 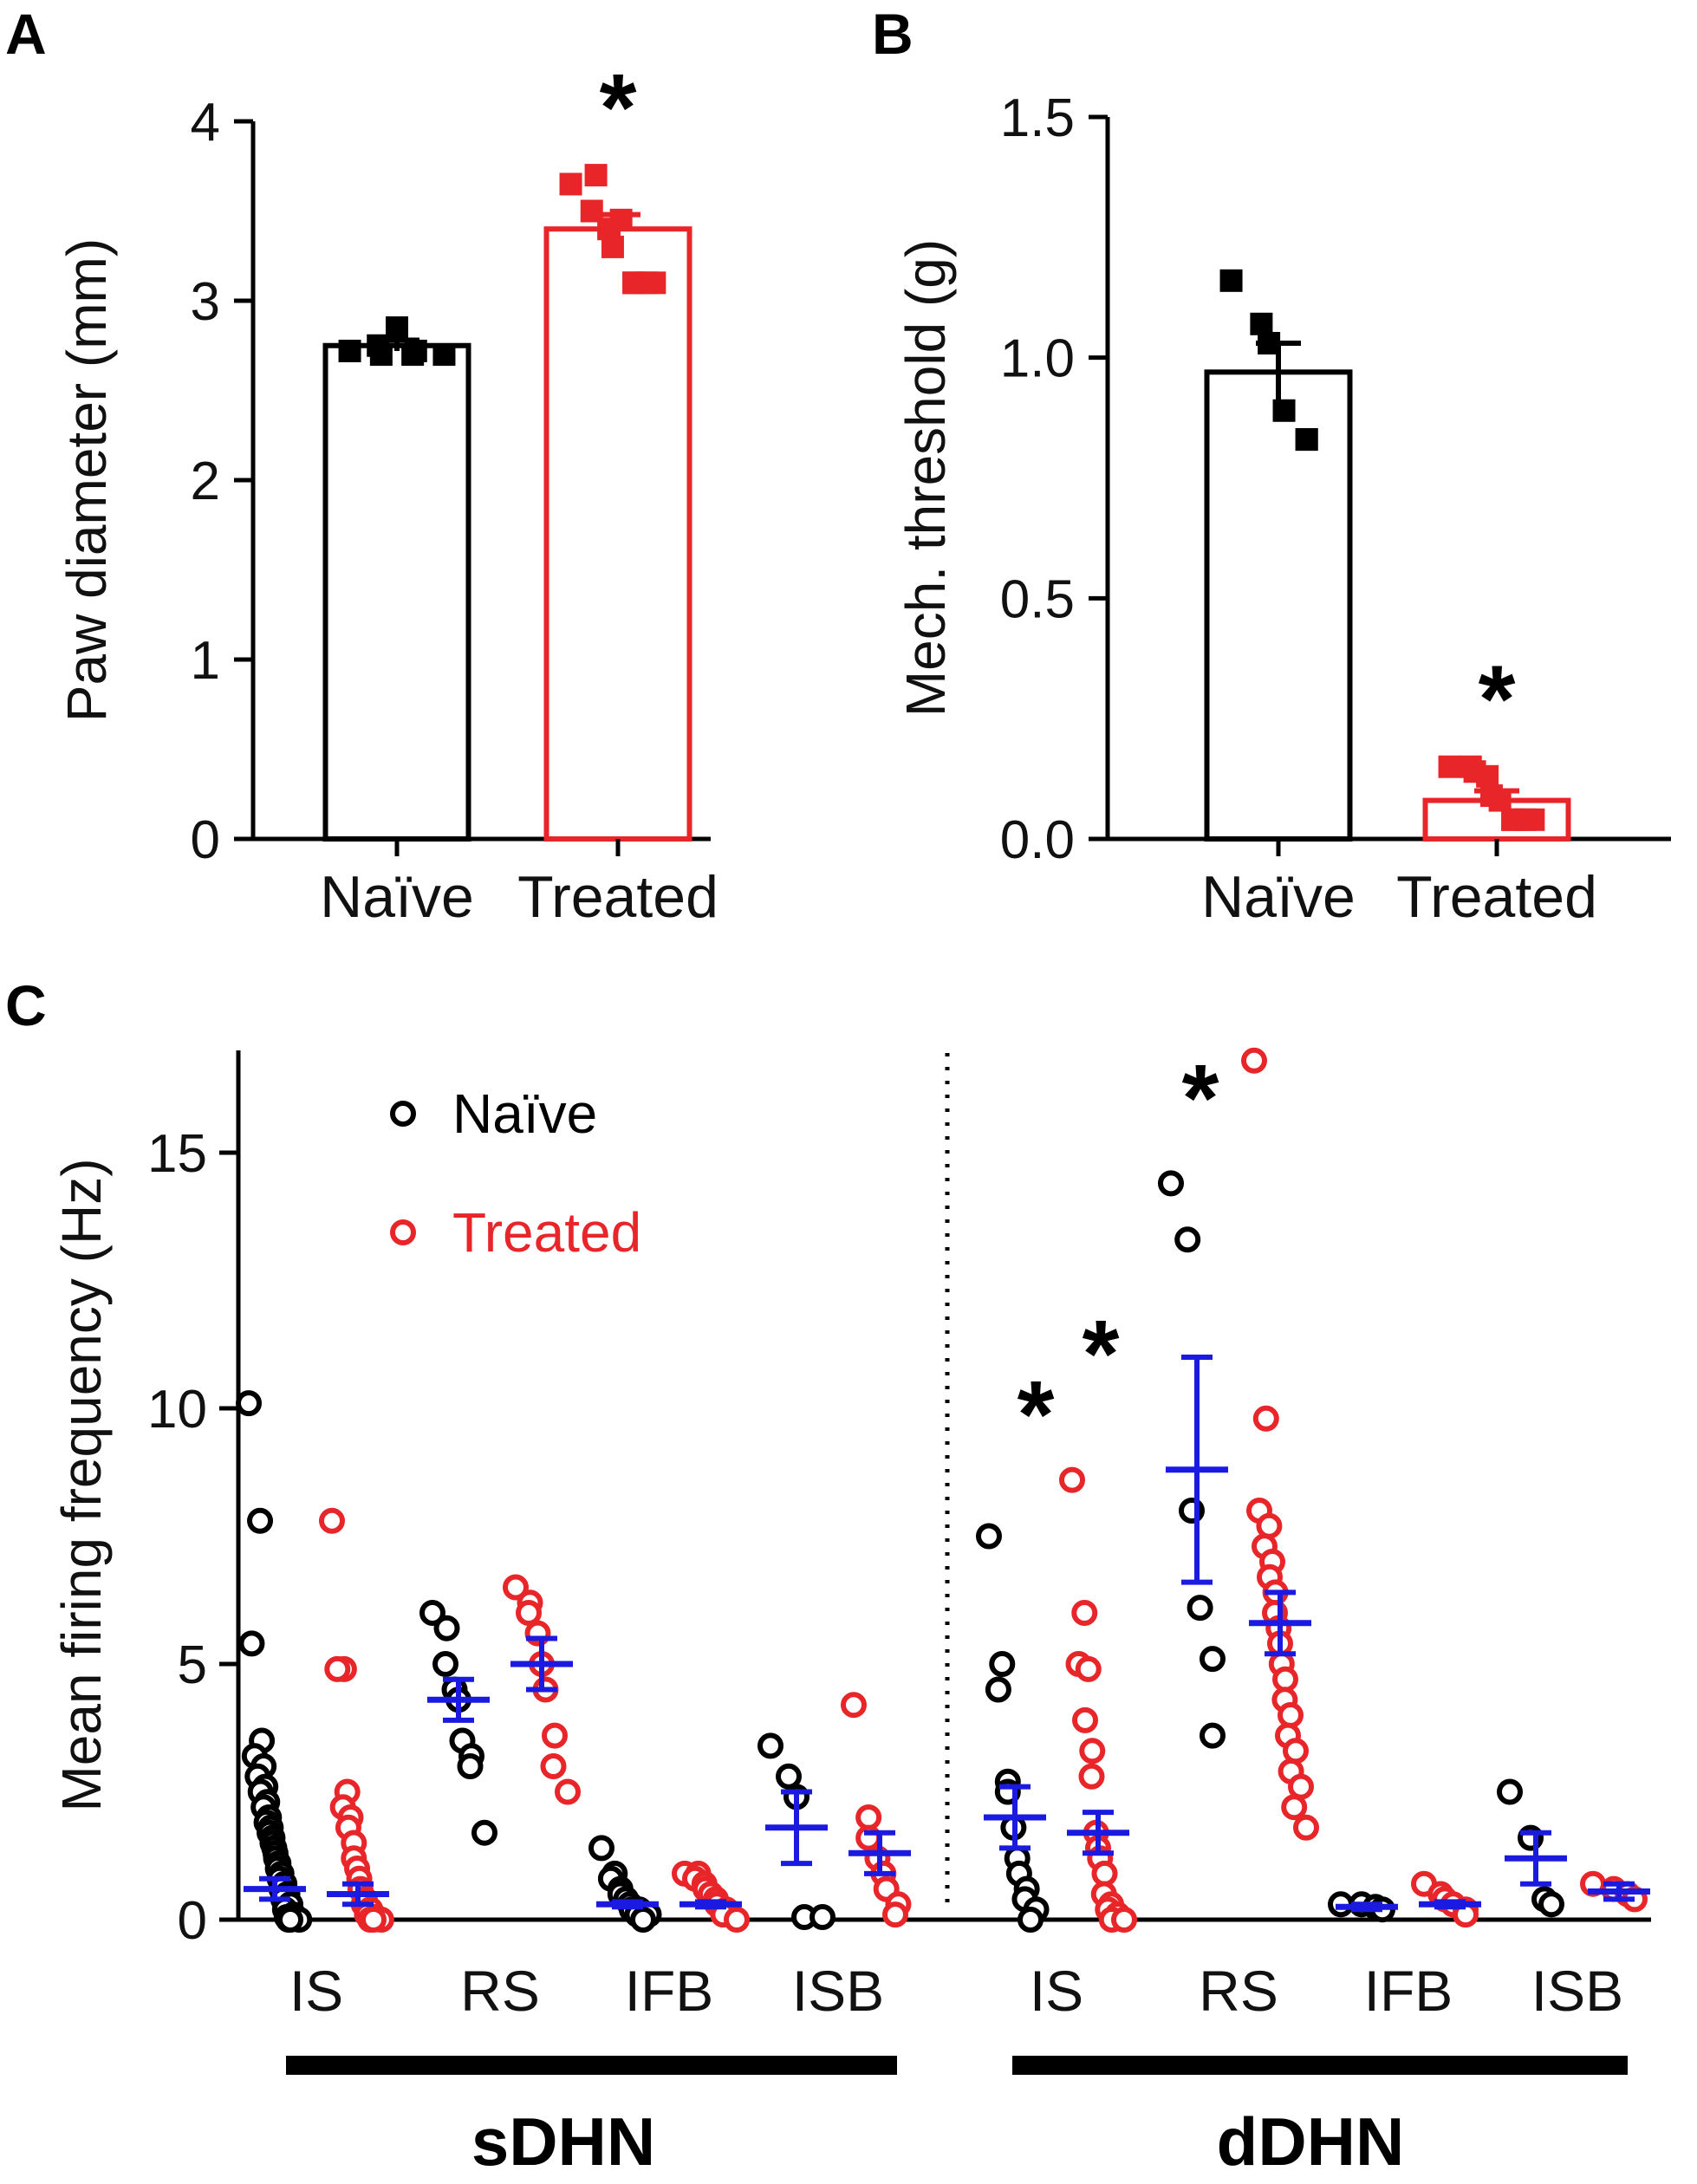 What do you see at coordinates (403, 1232) in the screenshot?
I see `legend-marker` at bounding box center [403, 1232].